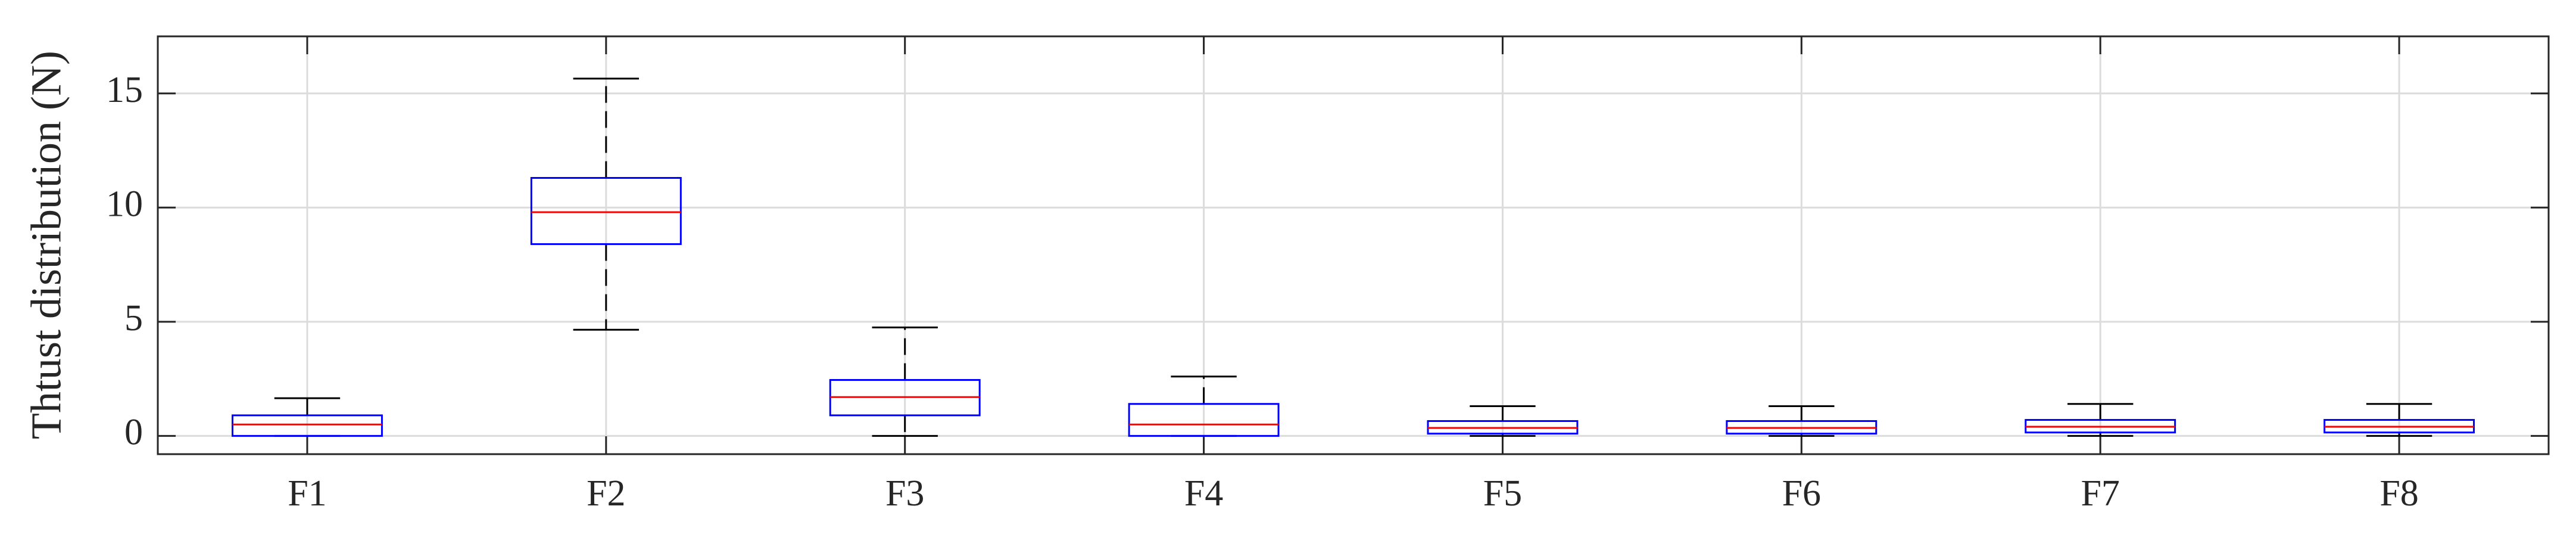  What do you see at coordinates (125, 90) in the screenshot?
I see `y-tick-label: 15` at bounding box center [125, 90].